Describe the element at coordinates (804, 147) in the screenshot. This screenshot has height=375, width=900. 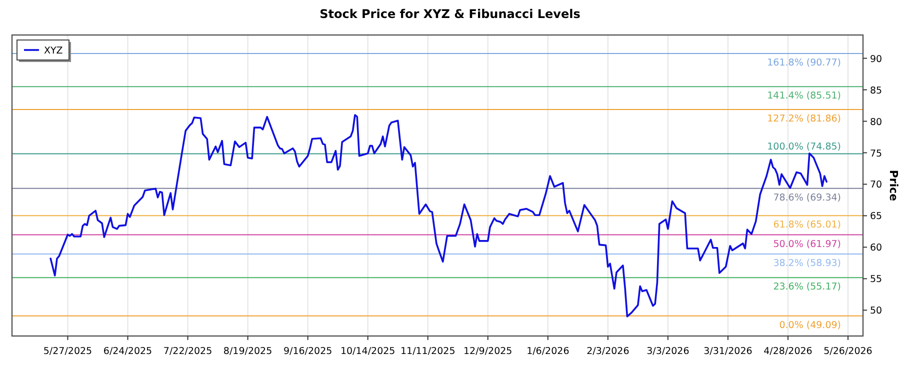
I see `ref-line-label: 100.0% (74.85)` at that location.